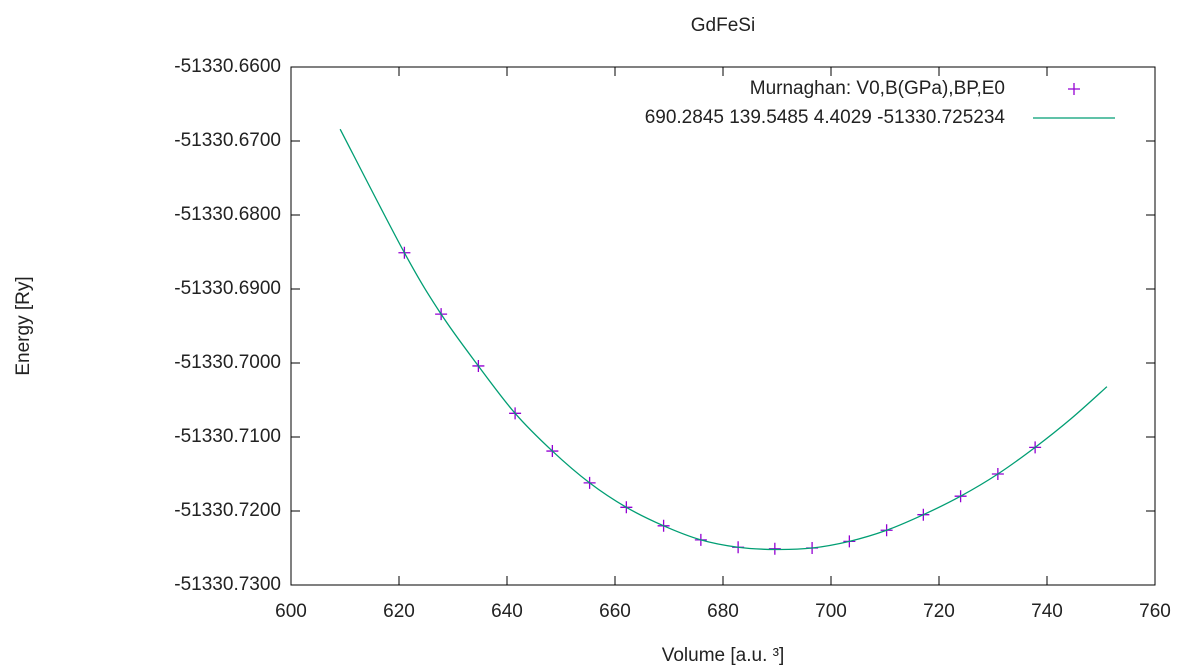 This screenshot has height=671, width=1185. Describe the element at coordinates (227, 584) in the screenshot. I see `y-tick-label: -51330.7300` at that location.